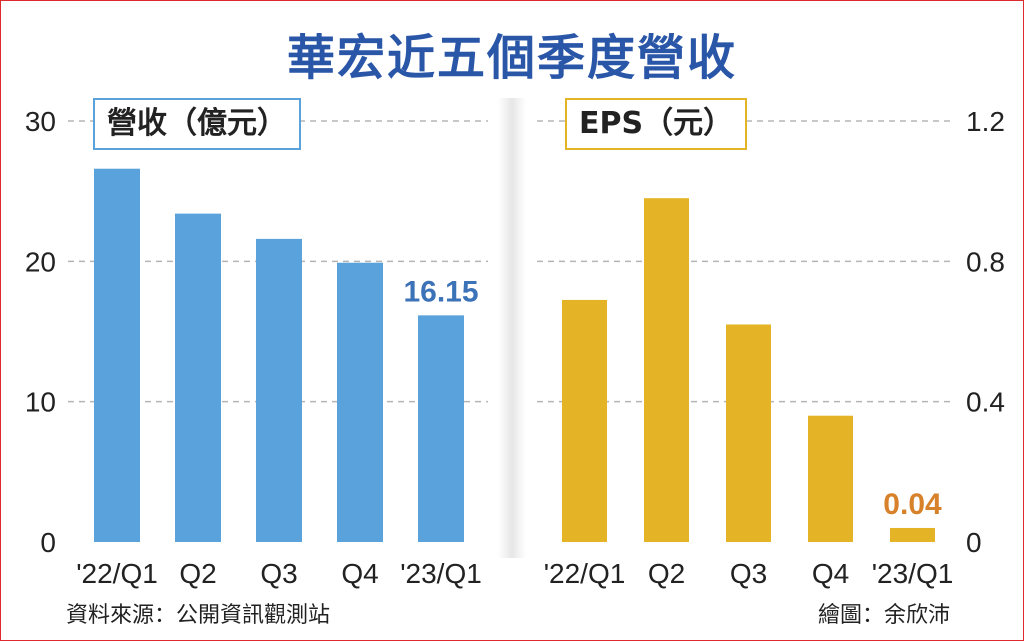 The width and height of the screenshot is (1024, 641). What do you see at coordinates (197, 124) in the screenshot?
I see `revenue-unit-label: 營收（億元）` at bounding box center [197, 124].